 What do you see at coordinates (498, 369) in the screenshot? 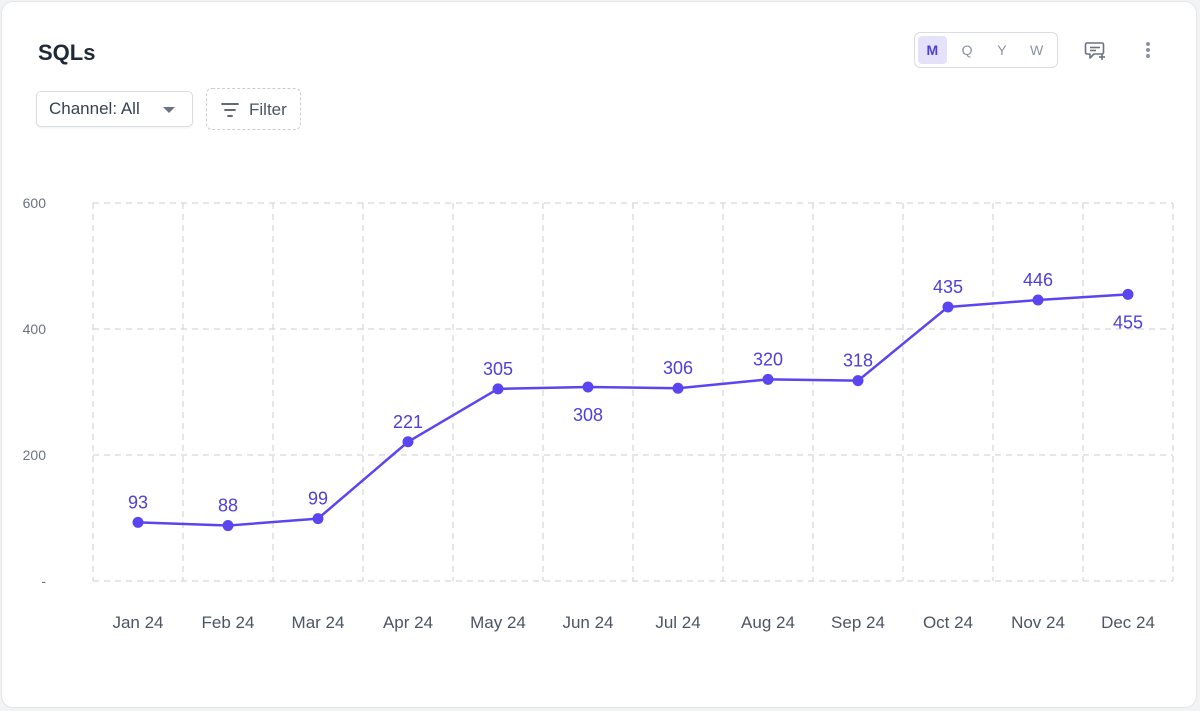
I see `data-label: 305` at bounding box center [498, 369].